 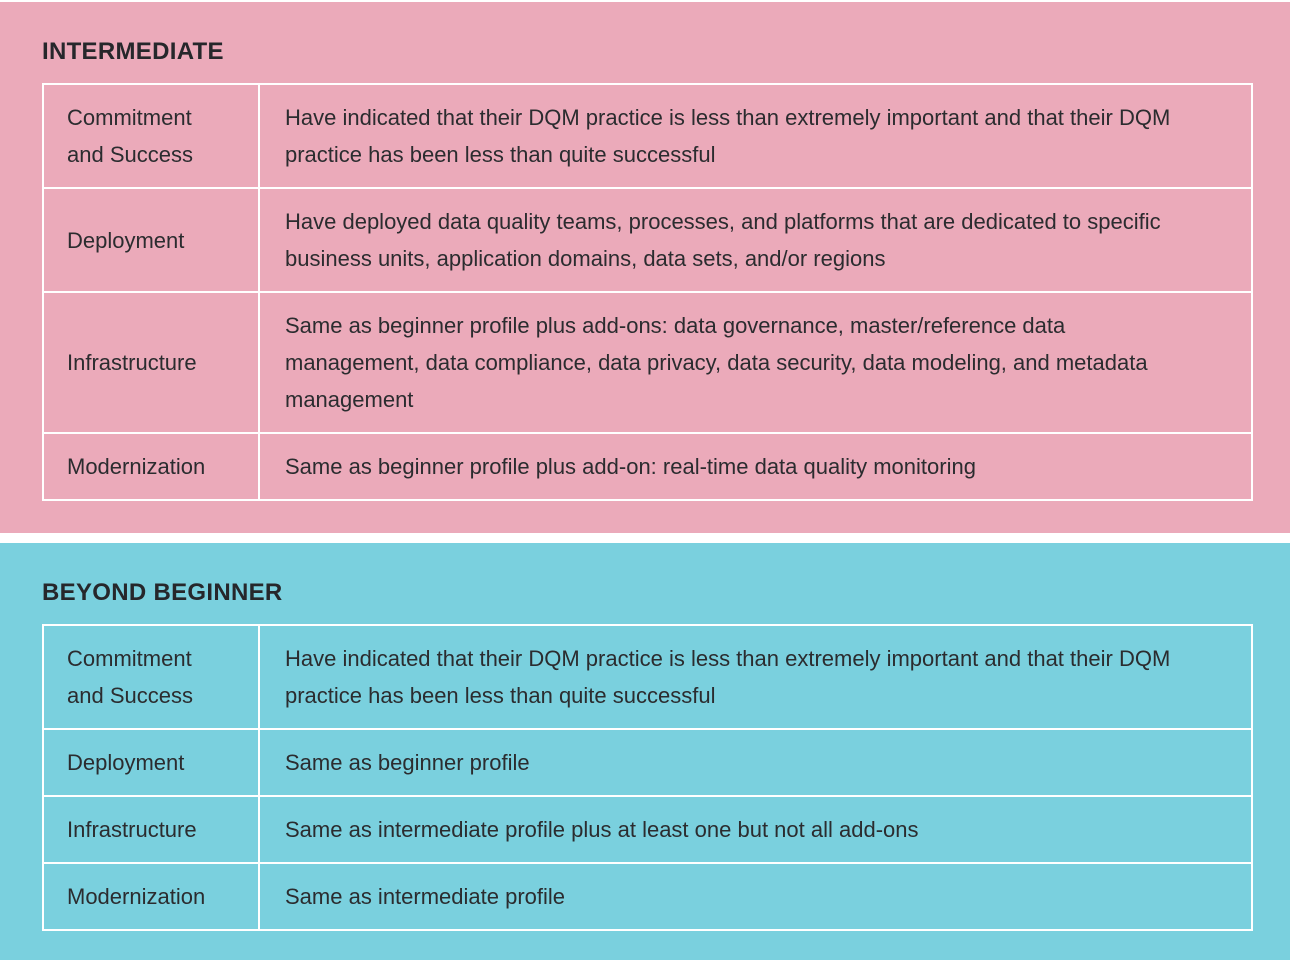 I want to click on table-row: Deployment Same as beginner profile, so click(x=647, y=761).